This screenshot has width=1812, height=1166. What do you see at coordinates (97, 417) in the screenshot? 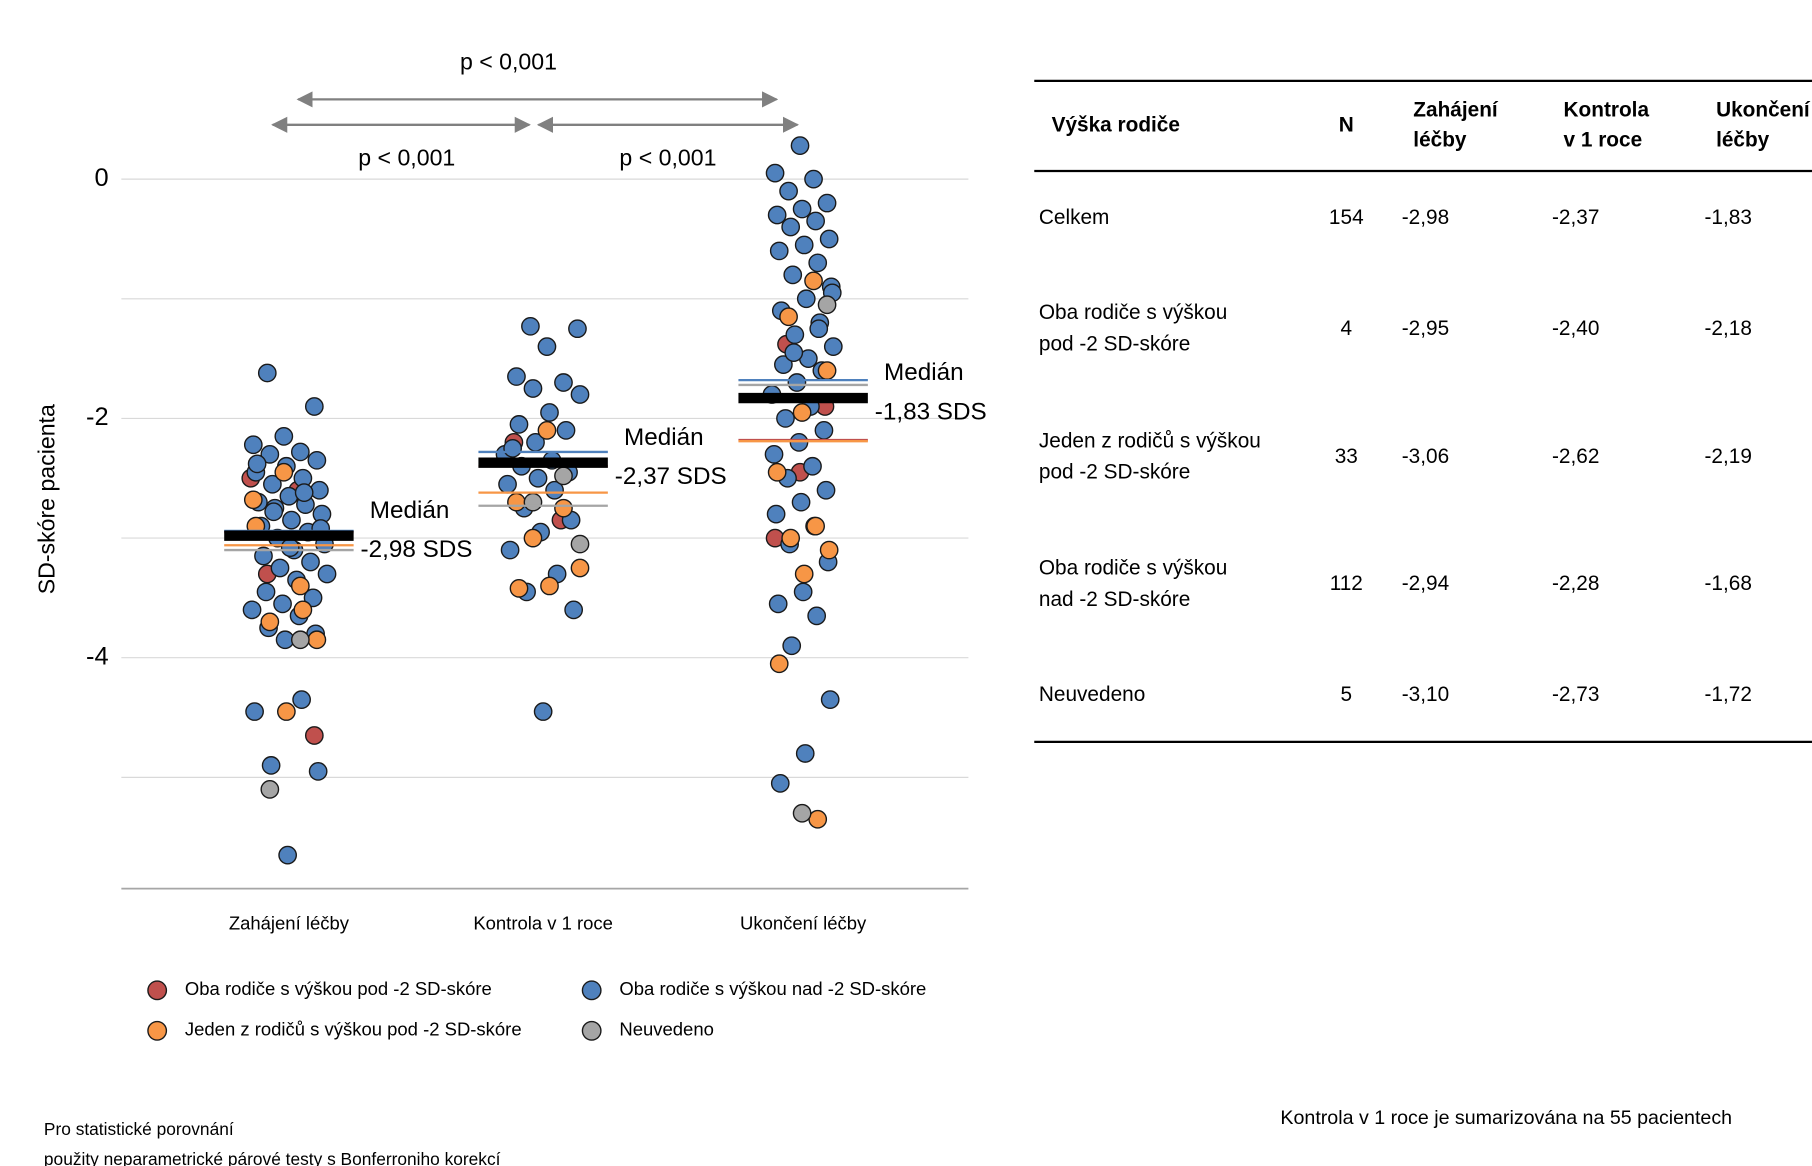
I see `y-tick-label: -2` at bounding box center [97, 417].